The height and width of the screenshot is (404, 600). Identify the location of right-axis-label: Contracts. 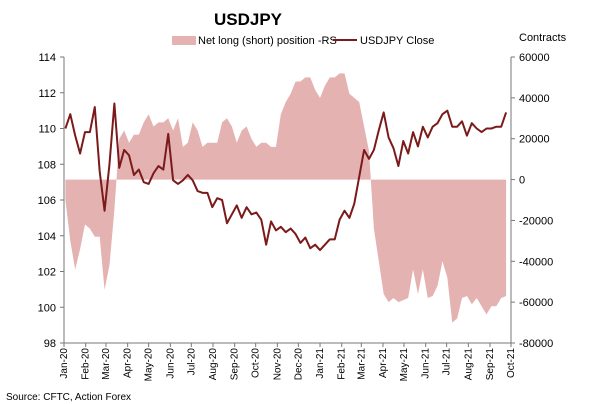
(543, 38).